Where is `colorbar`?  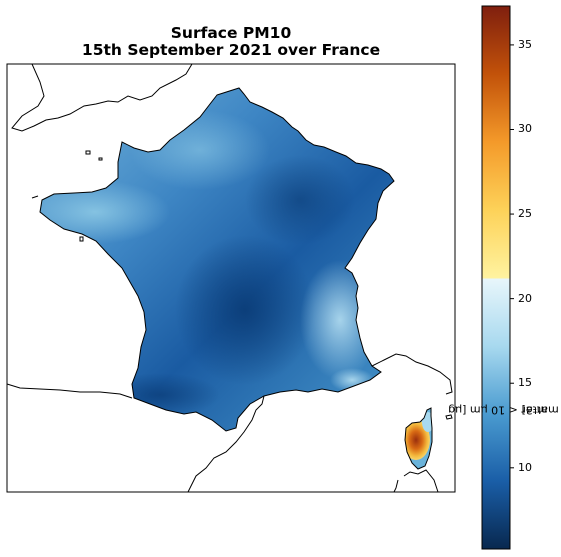
colorbar is located at coordinates (497, 277).